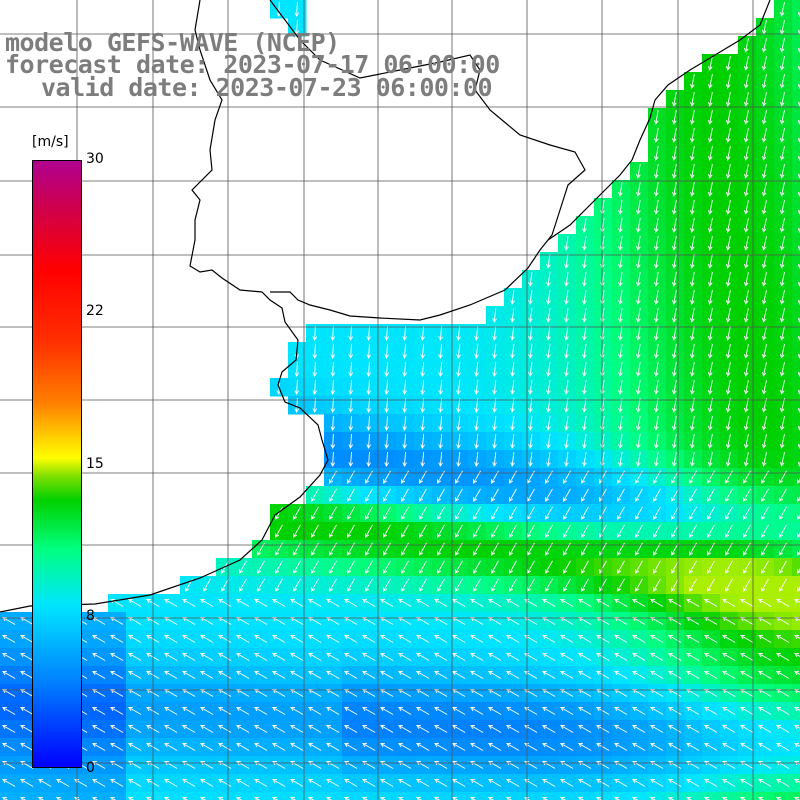 Image resolution: width=800 pixels, height=800 pixels. What do you see at coordinates (50, 142) in the screenshot?
I see `legend-unit: [m/s]` at bounding box center [50, 142].